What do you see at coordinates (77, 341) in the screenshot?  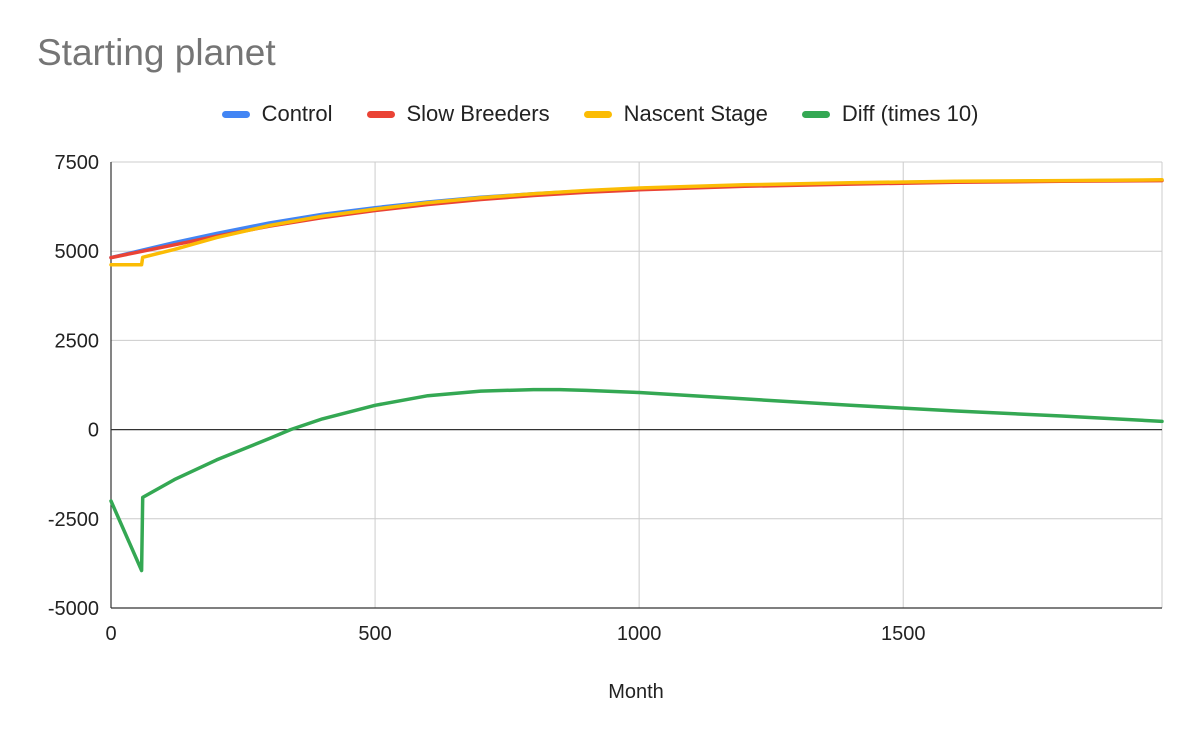 I see `y-tick-label: 2500` at bounding box center [77, 341].